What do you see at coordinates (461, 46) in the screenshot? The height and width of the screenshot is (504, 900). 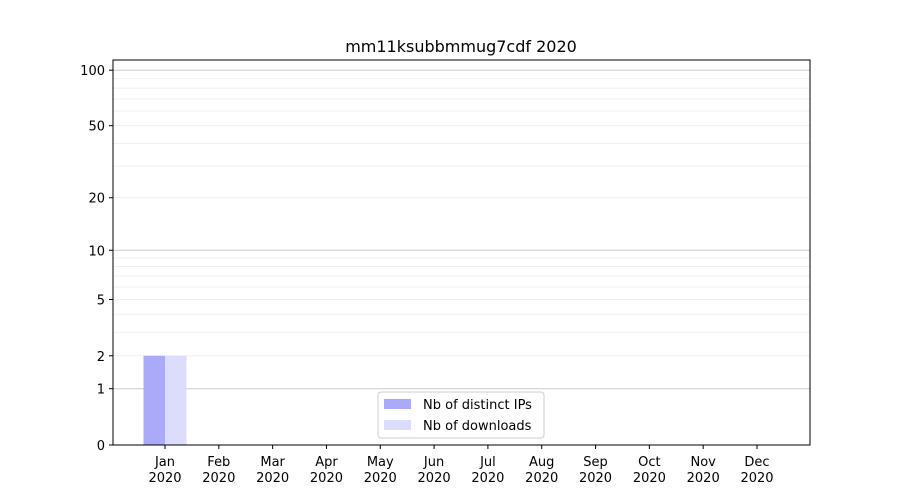 I see `chart-title: mm11ksubbmmug7cdf 2020` at bounding box center [461, 46].